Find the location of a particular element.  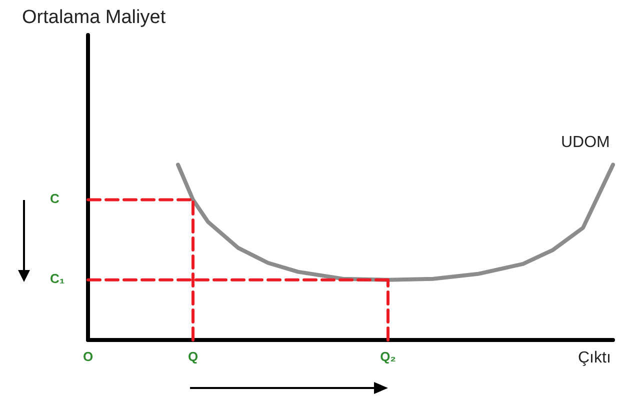

x-tick-label: O is located at coordinates (88, 356).